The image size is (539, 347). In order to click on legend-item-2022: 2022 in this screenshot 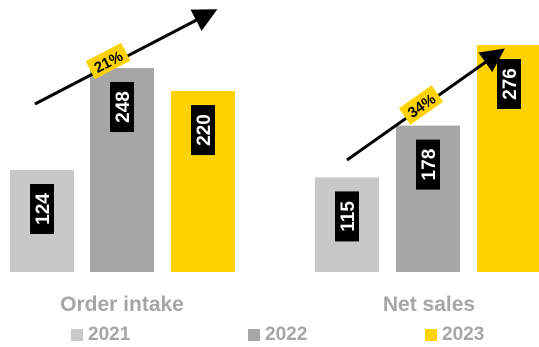, I will do `click(277, 335)`.